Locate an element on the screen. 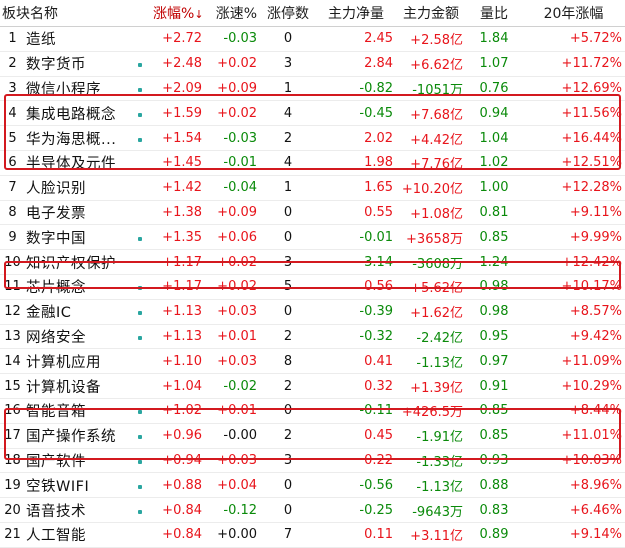 The image size is (625, 548). table-row: 18 国产软件 +0.94 +0.03 3 0.22 -1.33亿 0.93 +10.03% is located at coordinates (312, 461).